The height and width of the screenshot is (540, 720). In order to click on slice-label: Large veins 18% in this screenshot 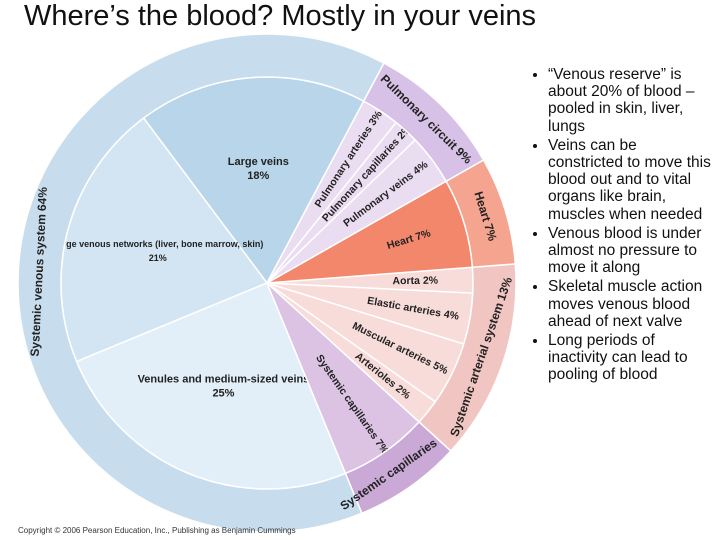, I will do `click(258, 169)`.